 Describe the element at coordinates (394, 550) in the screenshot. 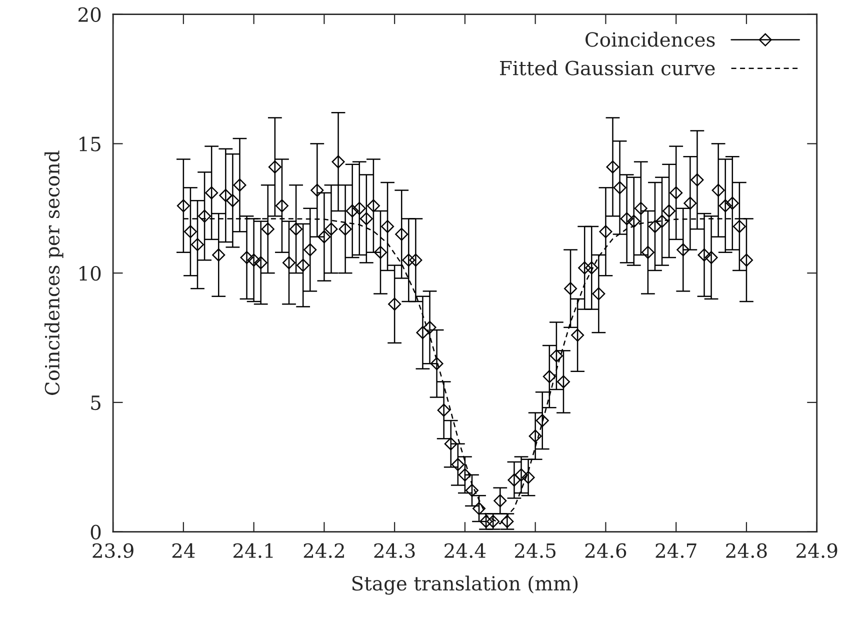

I see `x-tick-label: 24.3` at that location.